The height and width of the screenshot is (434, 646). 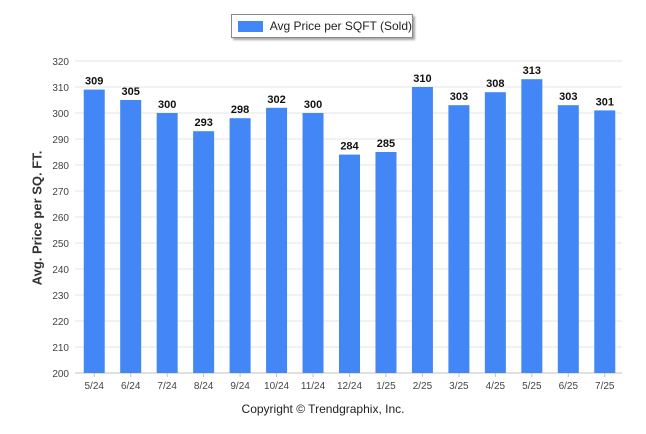 I want to click on x-tick-label: 4/25, so click(x=496, y=386).